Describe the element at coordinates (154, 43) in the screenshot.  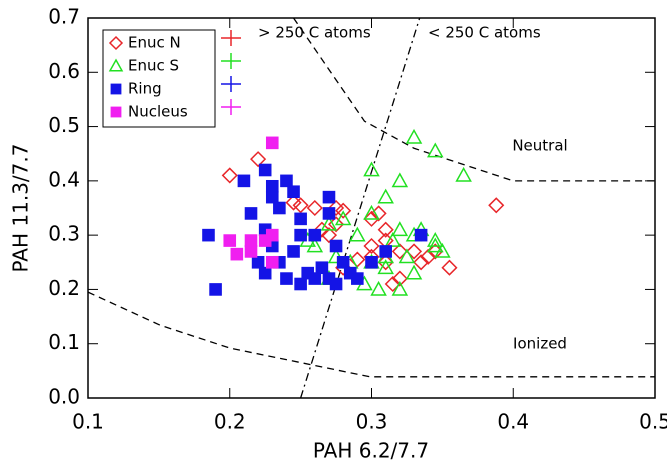
I see `legend-label: Enuc N` at that location.